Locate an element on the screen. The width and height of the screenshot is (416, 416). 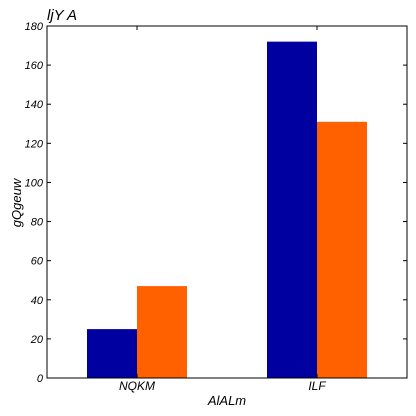
y-axis-label: gQgeuw is located at coordinates (16, 202).